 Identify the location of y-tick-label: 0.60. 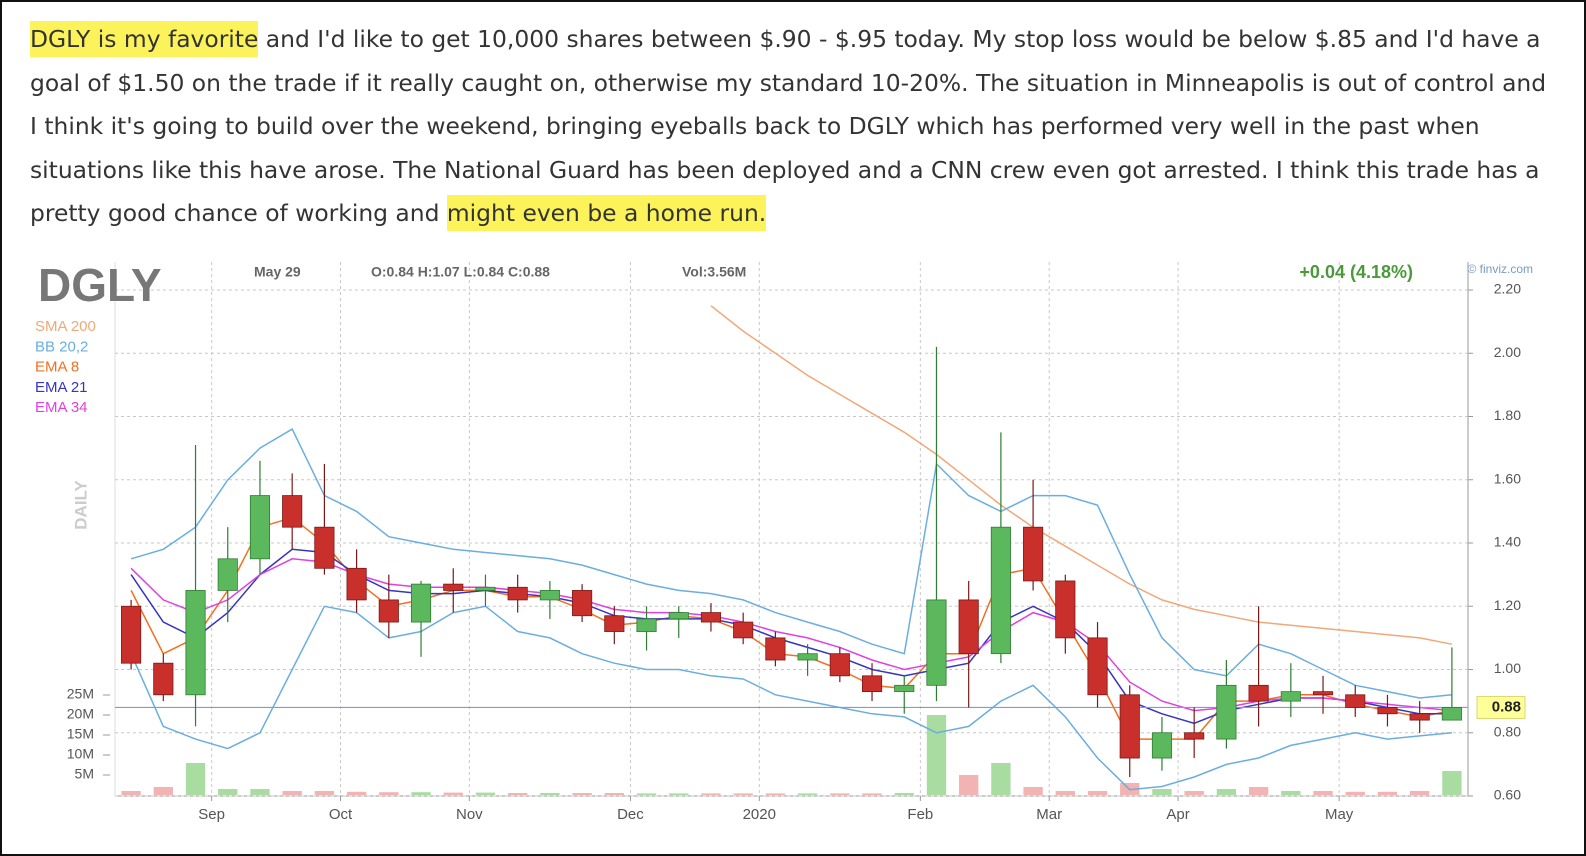
(1507, 795).